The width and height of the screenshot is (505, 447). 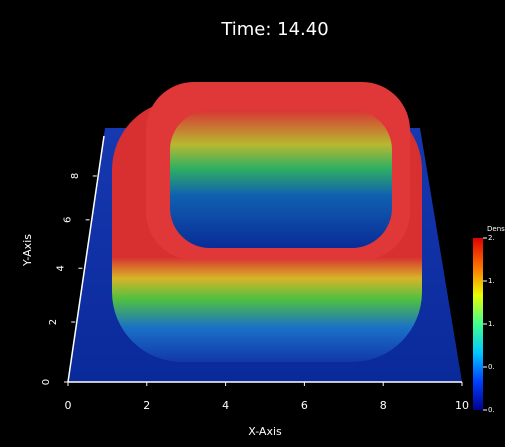 I want to click on x-tick-label: 2, so click(x=146, y=405).